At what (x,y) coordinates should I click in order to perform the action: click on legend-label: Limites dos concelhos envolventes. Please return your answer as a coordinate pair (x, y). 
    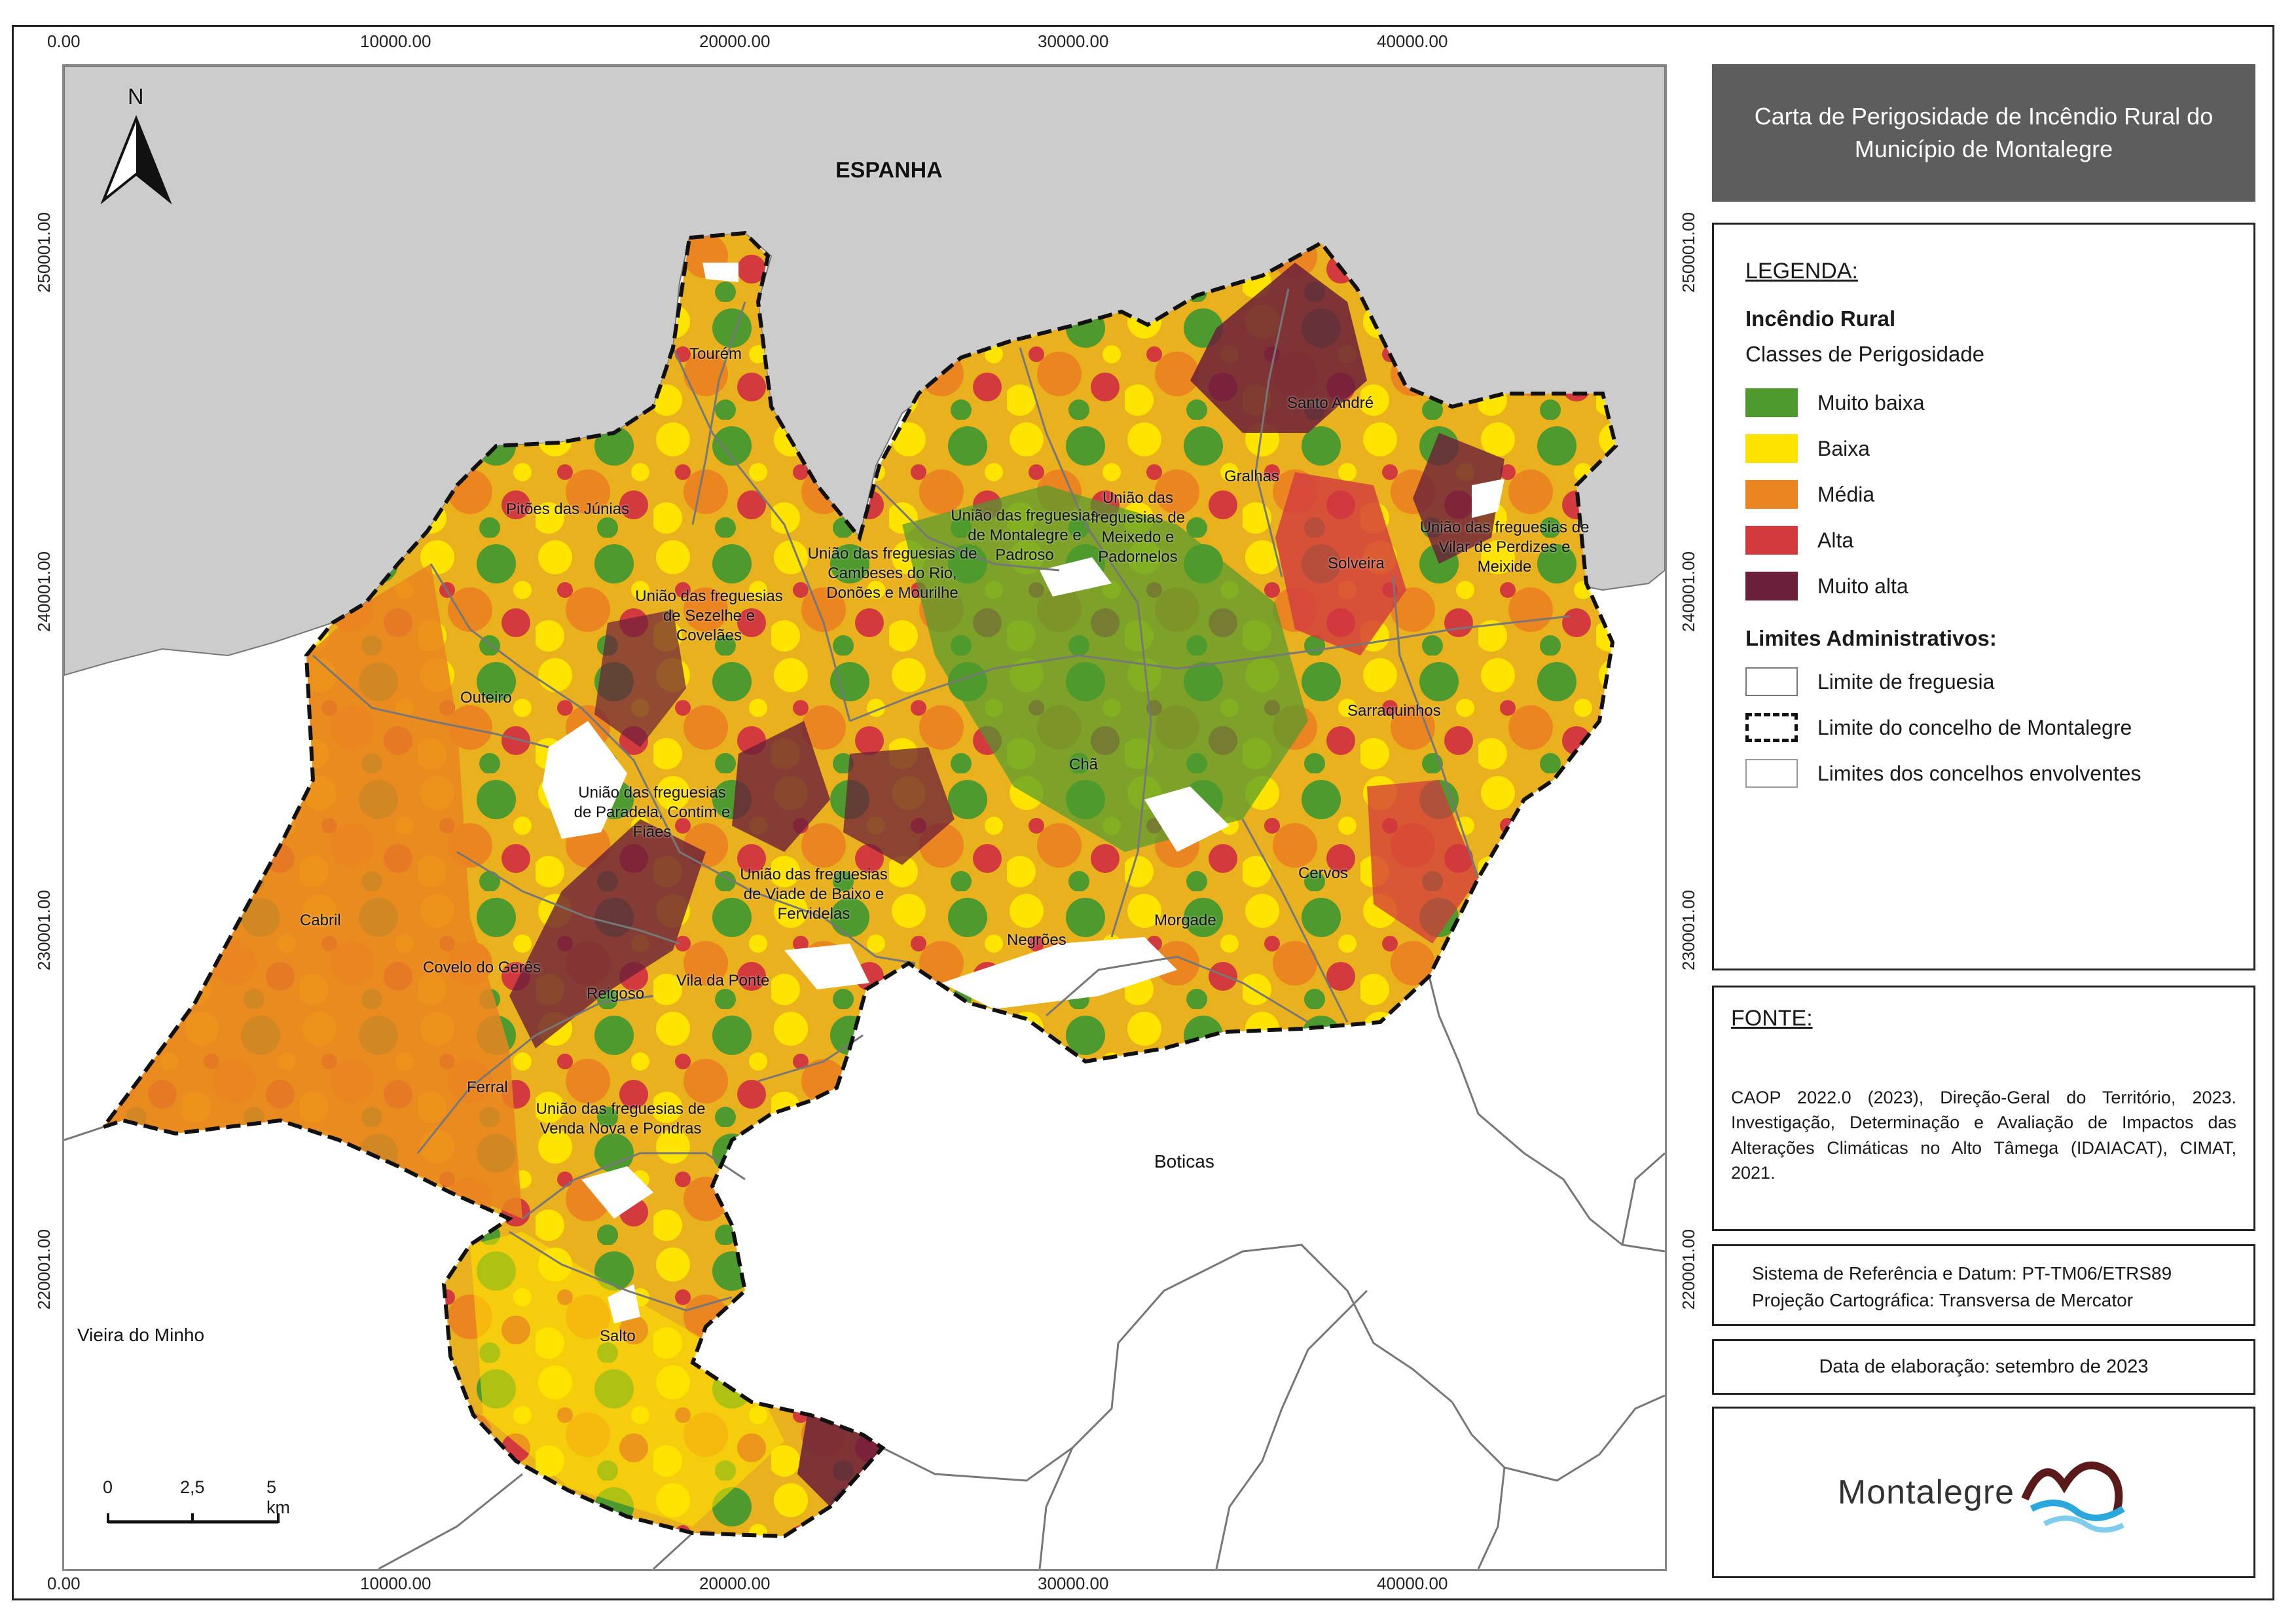
    Looking at the image, I should click on (1979, 773).